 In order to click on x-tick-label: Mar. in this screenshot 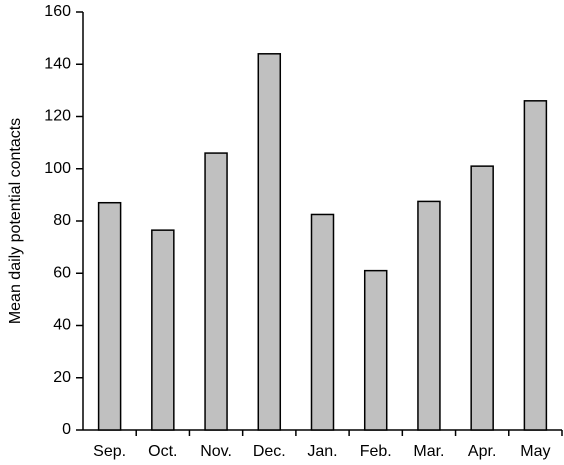, I will do `click(428, 451)`.